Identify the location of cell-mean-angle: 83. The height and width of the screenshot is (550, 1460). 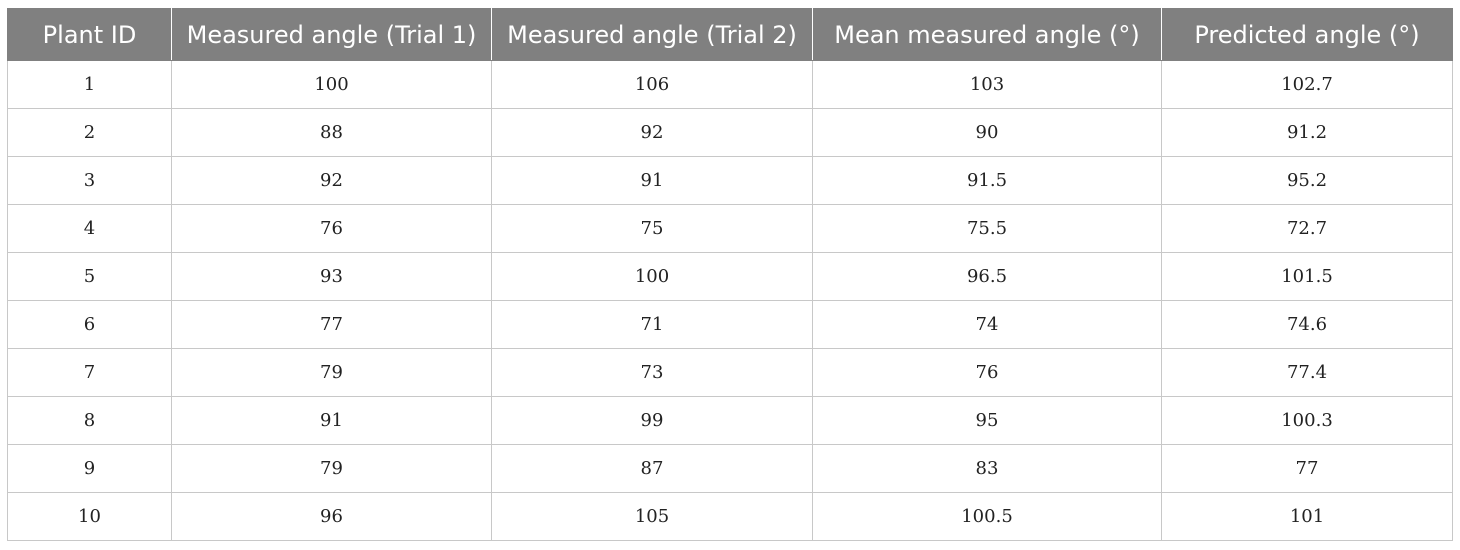
(987, 468).